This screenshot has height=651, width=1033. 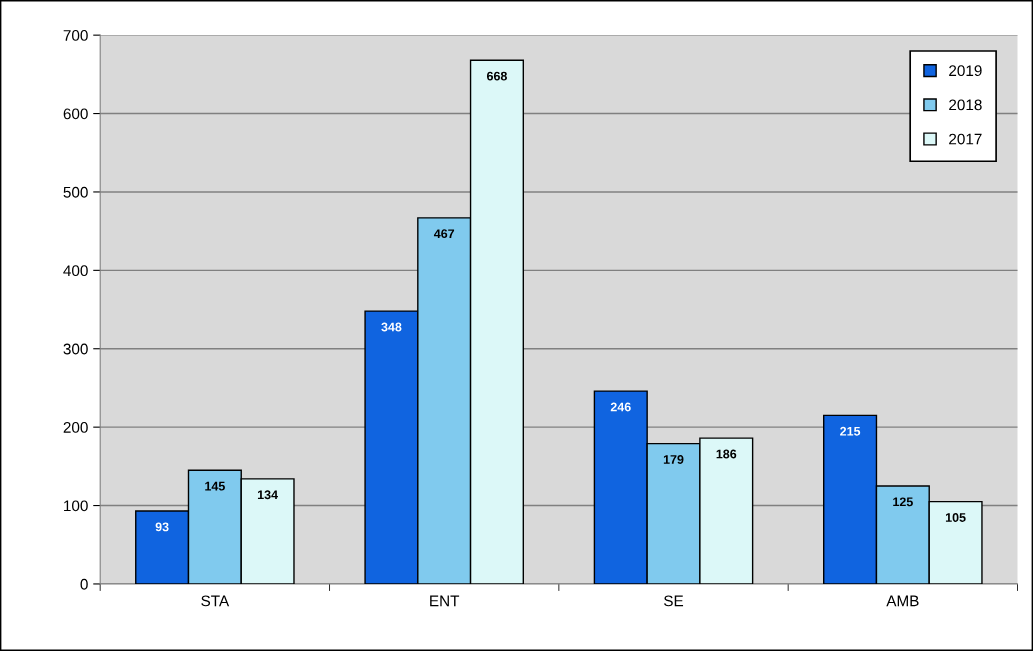 What do you see at coordinates (391, 327) in the screenshot?
I see `data-label: 348` at bounding box center [391, 327].